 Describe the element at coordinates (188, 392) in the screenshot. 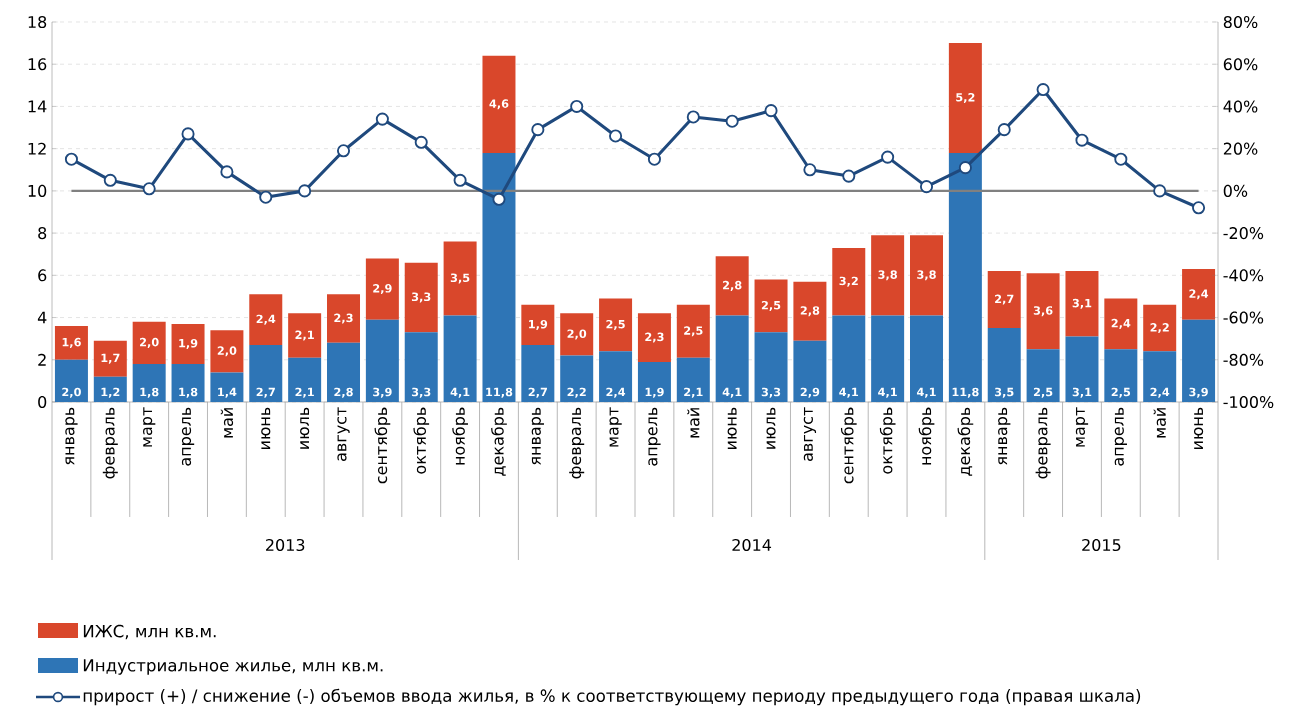

I see `data-label: 1,8` at that location.